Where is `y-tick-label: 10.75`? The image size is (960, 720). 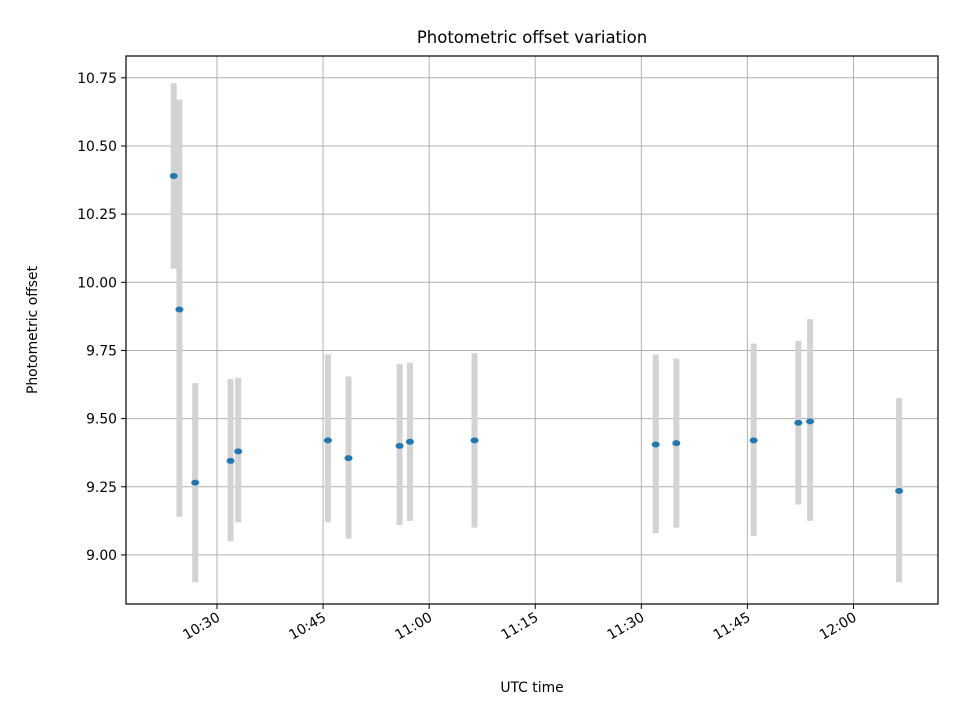
y-tick-label: 10.75 is located at coordinates (97, 79).